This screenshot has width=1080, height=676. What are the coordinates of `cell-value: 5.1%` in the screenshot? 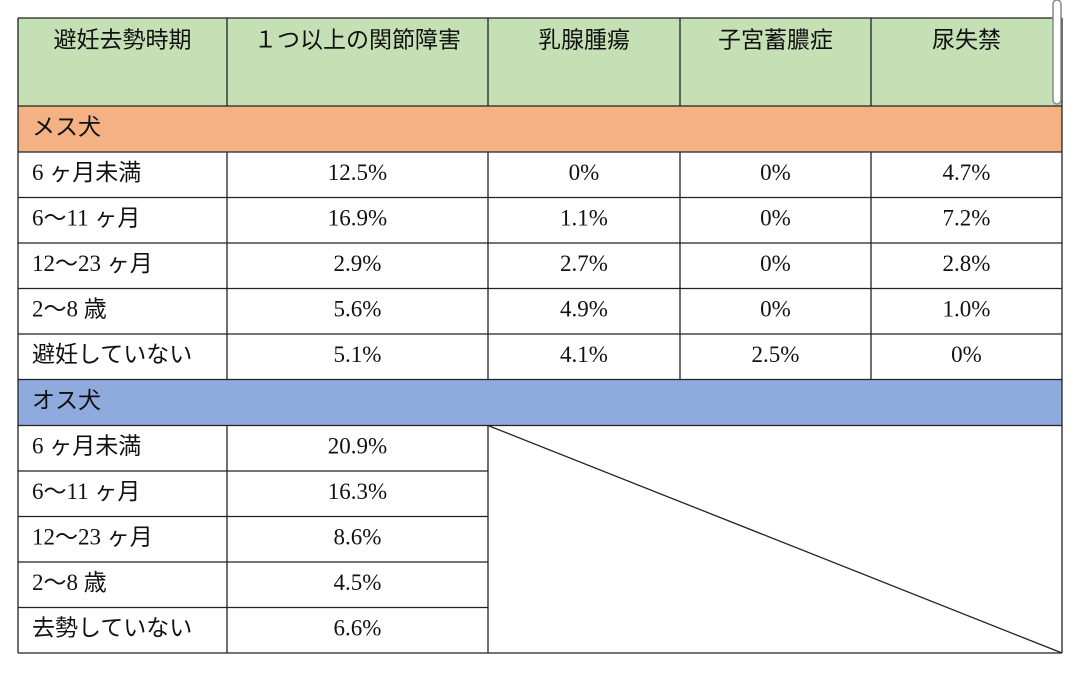 It's located at (358, 354).